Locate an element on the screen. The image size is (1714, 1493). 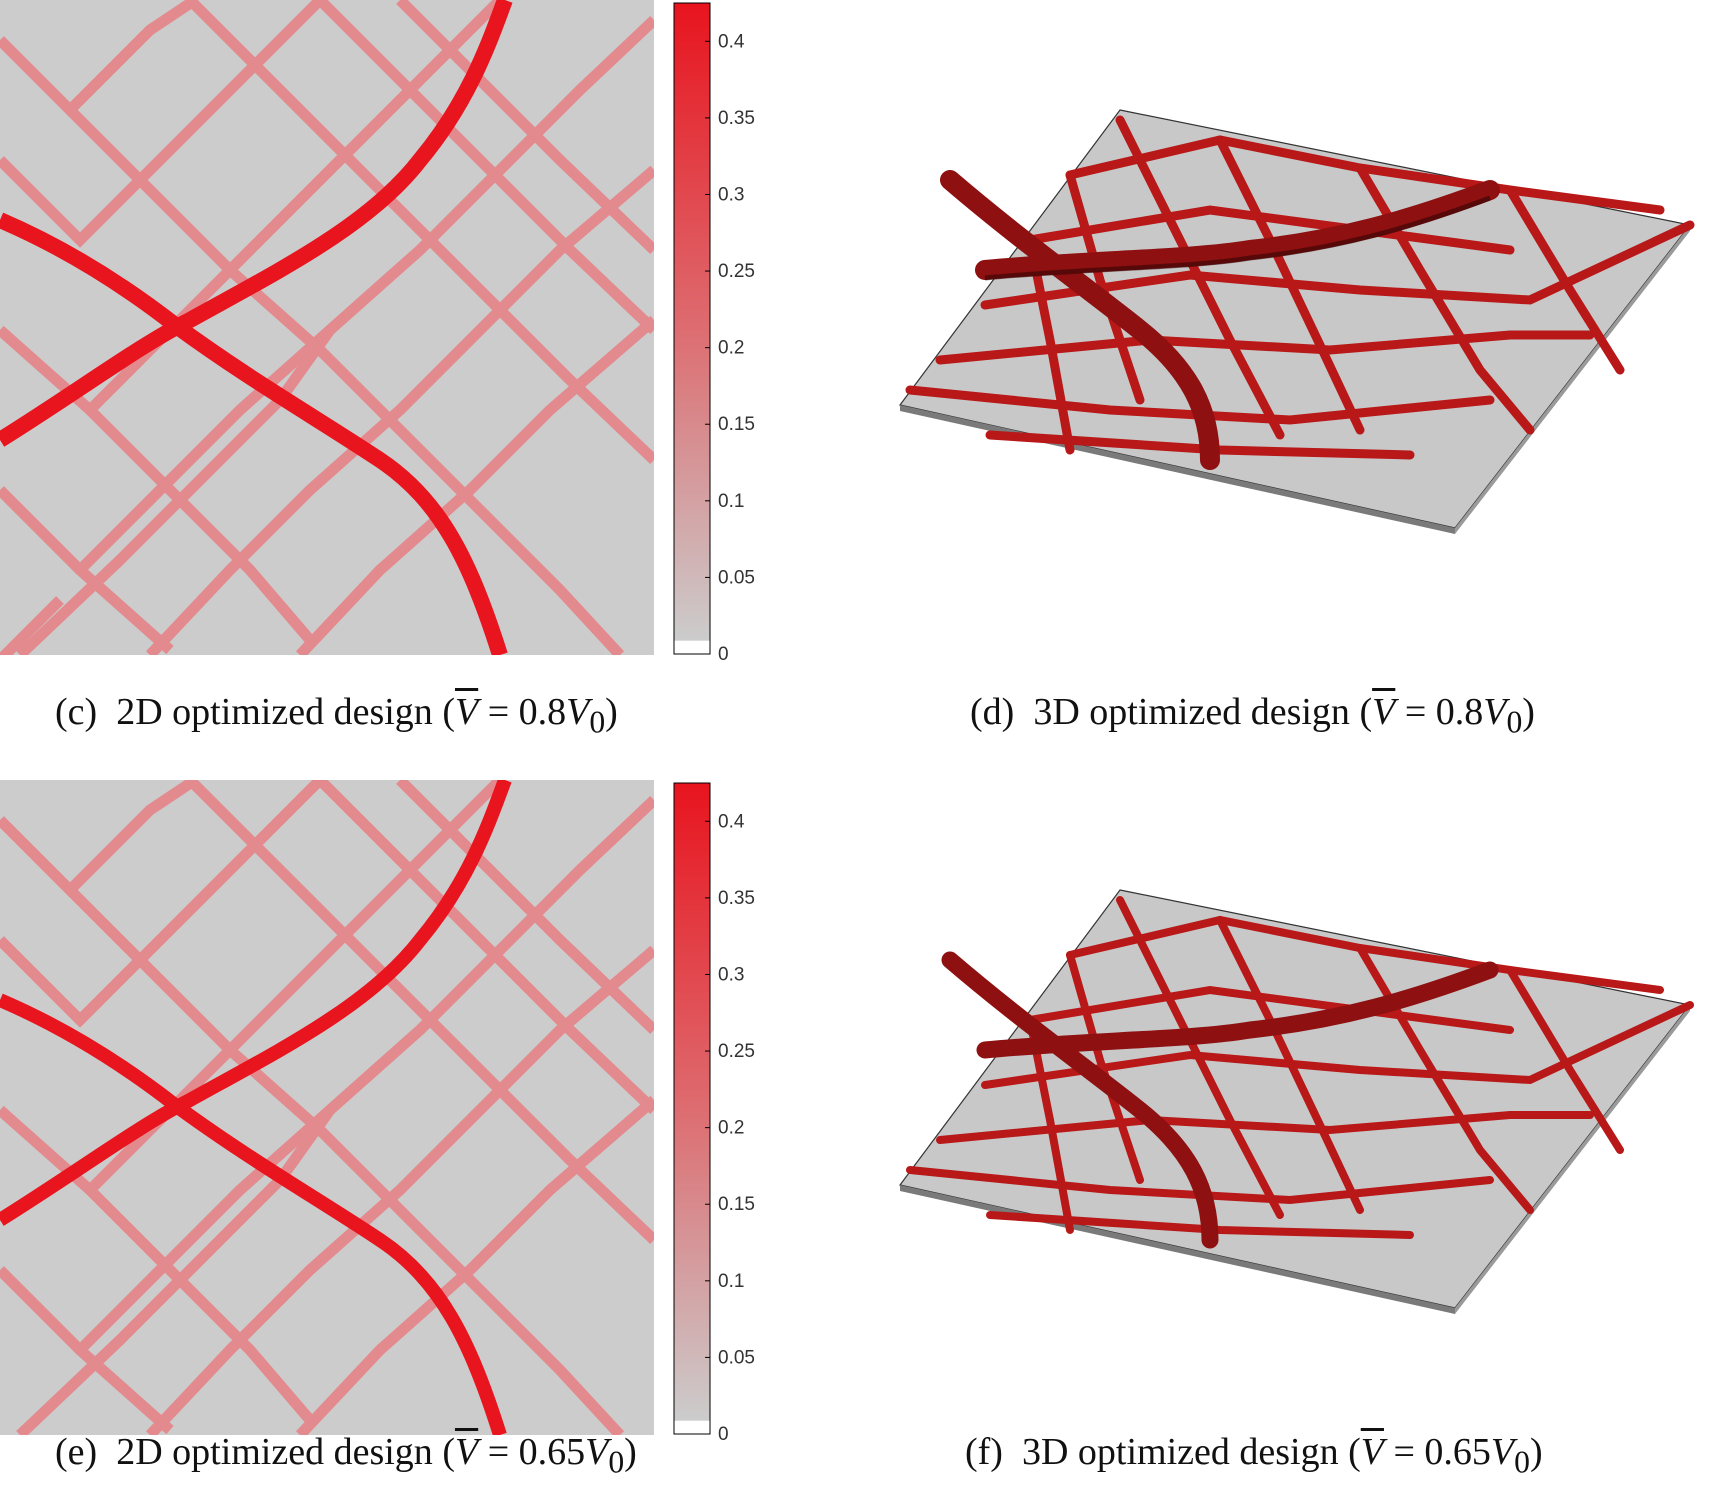
colorbar-top: 0 0.05 0.1 0.15 0.2 0.25 0.3 0.35 0.4 is located at coordinates (714, 333).